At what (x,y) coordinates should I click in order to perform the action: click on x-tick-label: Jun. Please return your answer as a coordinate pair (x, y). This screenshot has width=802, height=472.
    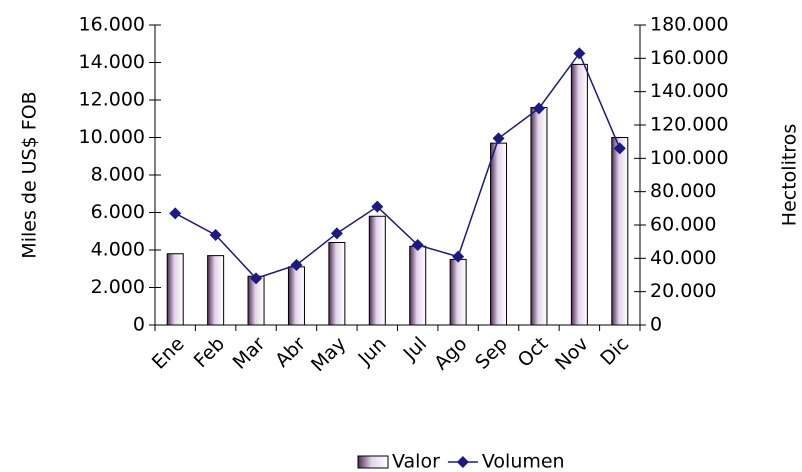
    Looking at the image, I should click on (371, 351).